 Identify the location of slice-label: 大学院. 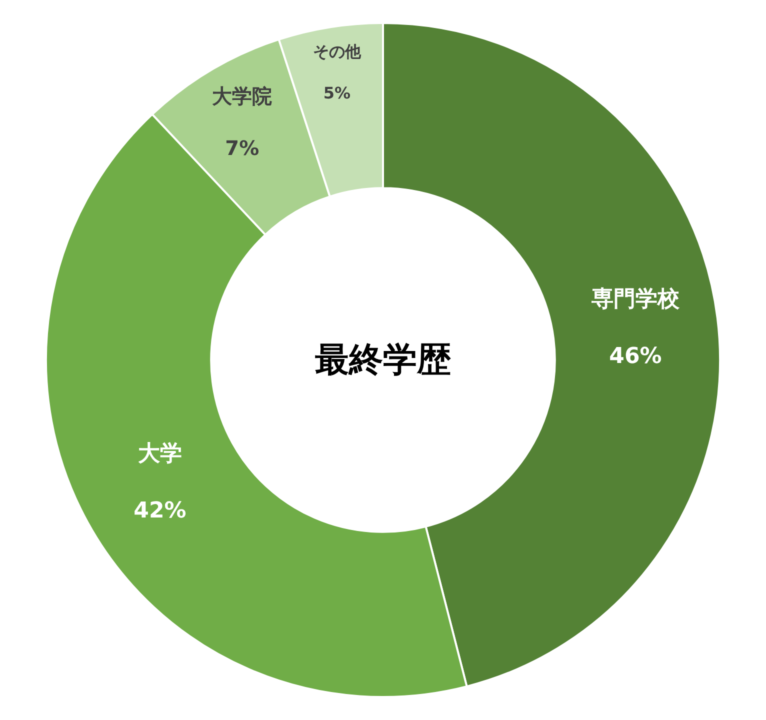
(242, 96).